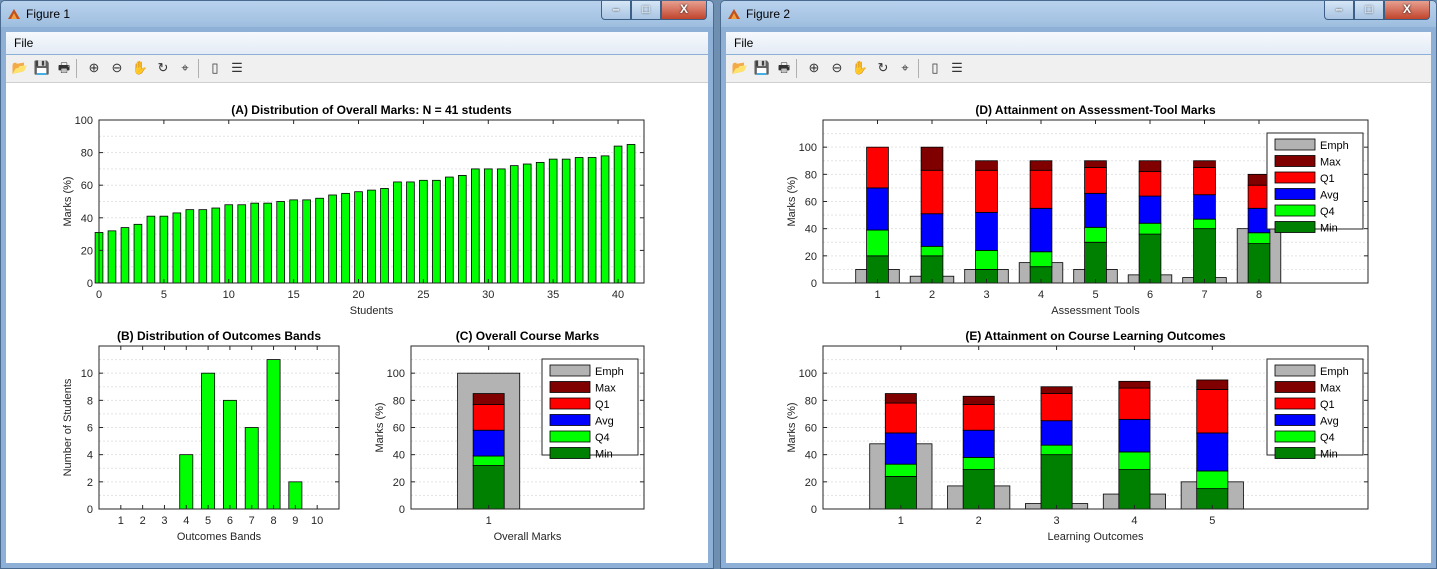 The width and height of the screenshot is (1437, 569). What do you see at coordinates (1095, 311) in the screenshot?
I see `x-axis-label: Assessment Tools` at bounding box center [1095, 311].